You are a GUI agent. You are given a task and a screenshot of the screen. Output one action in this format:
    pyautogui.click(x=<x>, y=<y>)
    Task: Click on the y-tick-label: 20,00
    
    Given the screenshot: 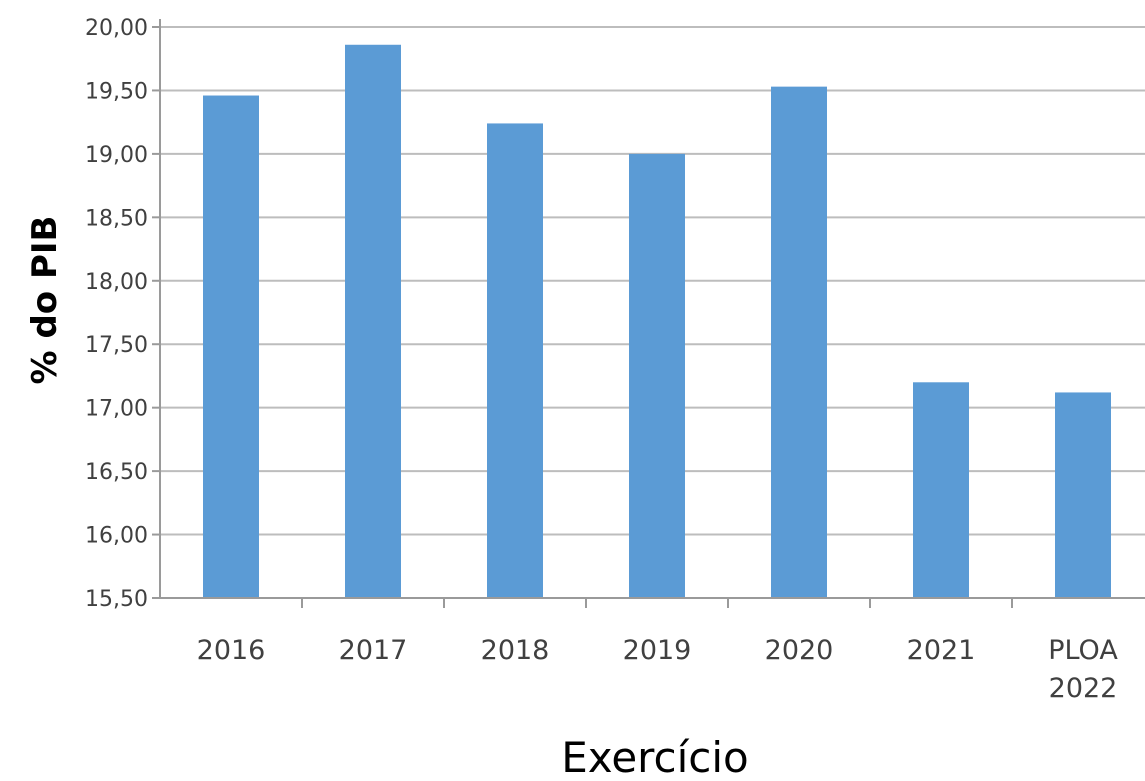 What is the action you would take?
    pyautogui.click(x=116, y=28)
    